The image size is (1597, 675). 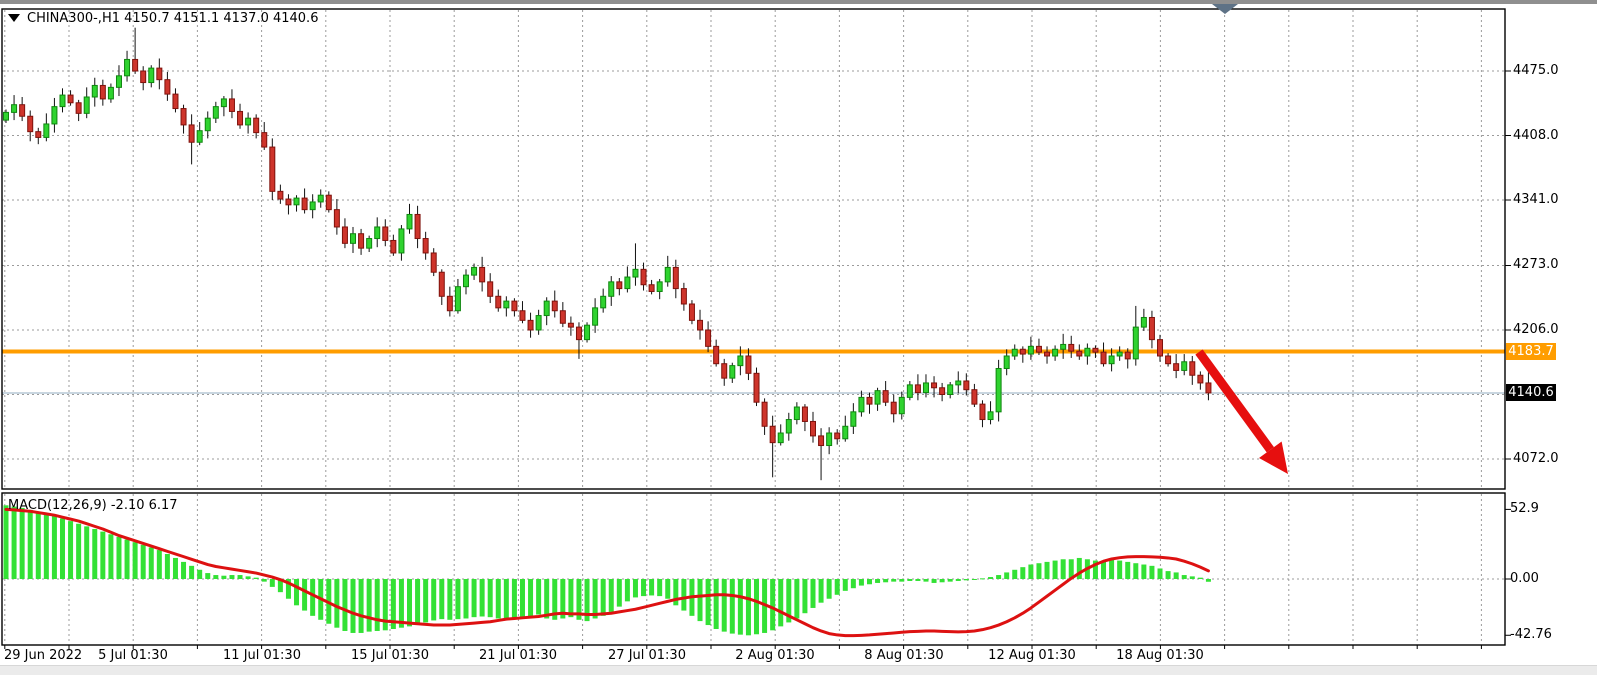 I want to click on time-axis-label: 27 Jul 01:30, so click(x=647, y=655).